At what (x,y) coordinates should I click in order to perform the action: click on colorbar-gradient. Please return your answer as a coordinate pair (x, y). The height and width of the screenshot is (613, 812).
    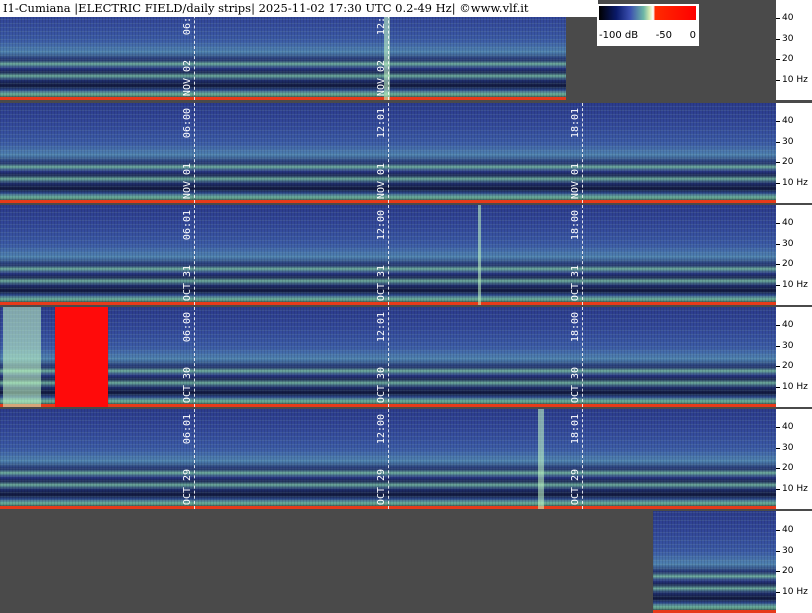
    Looking at the image, I should click on (647, 13).